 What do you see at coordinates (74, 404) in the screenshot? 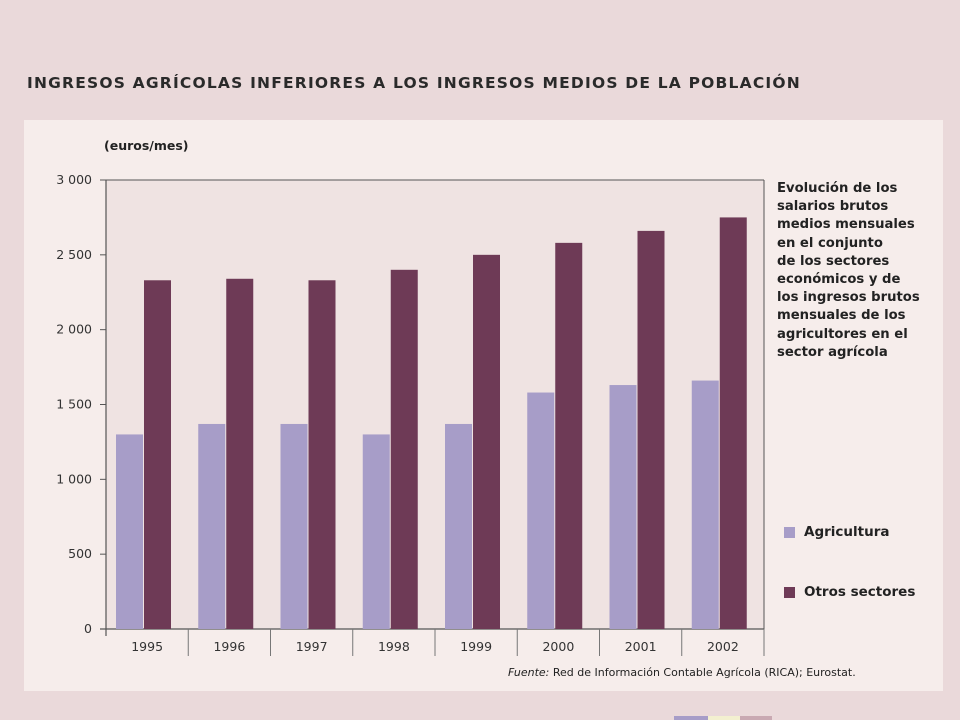
I see `y-tick-label: 1 500` at bounding box center [74, 404].